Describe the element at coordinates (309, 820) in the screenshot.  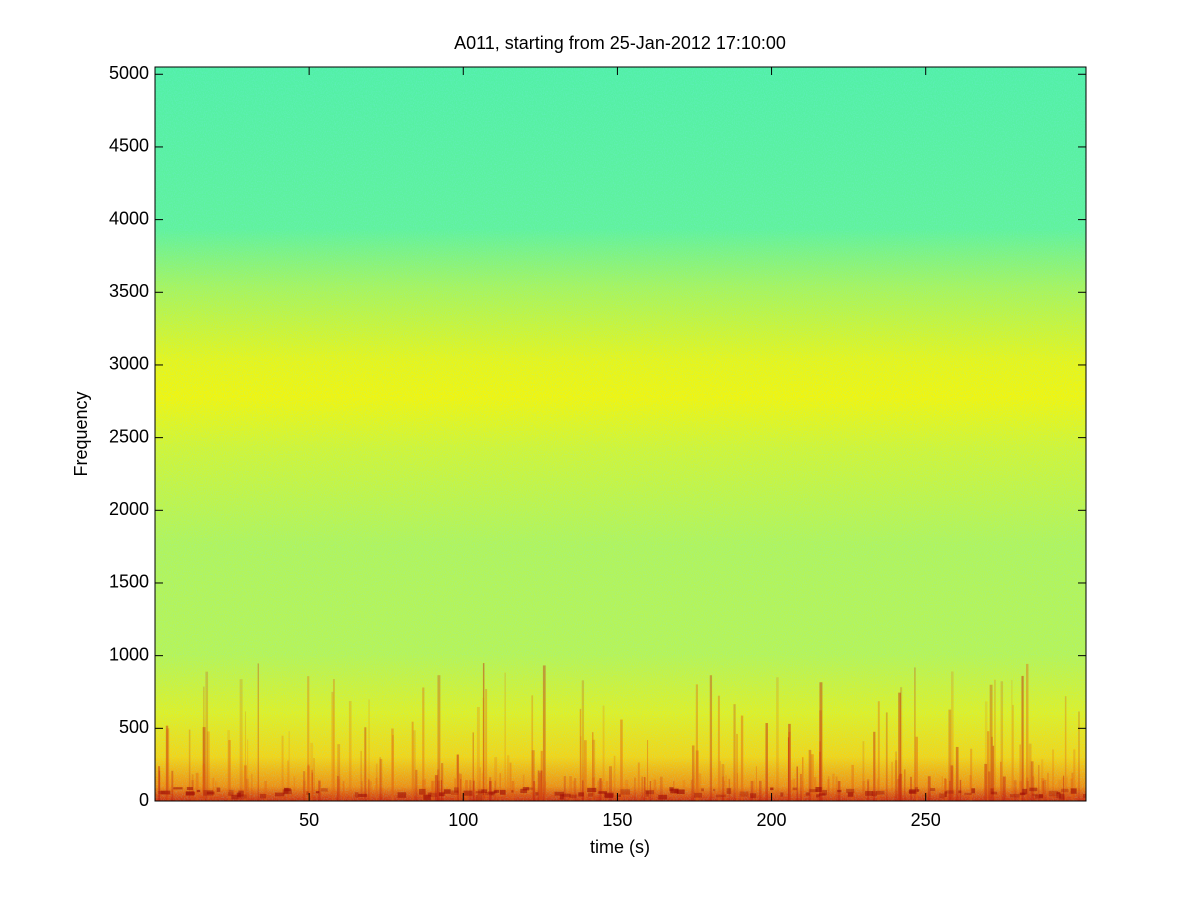
I see `x-tick-label: 50` at that location.